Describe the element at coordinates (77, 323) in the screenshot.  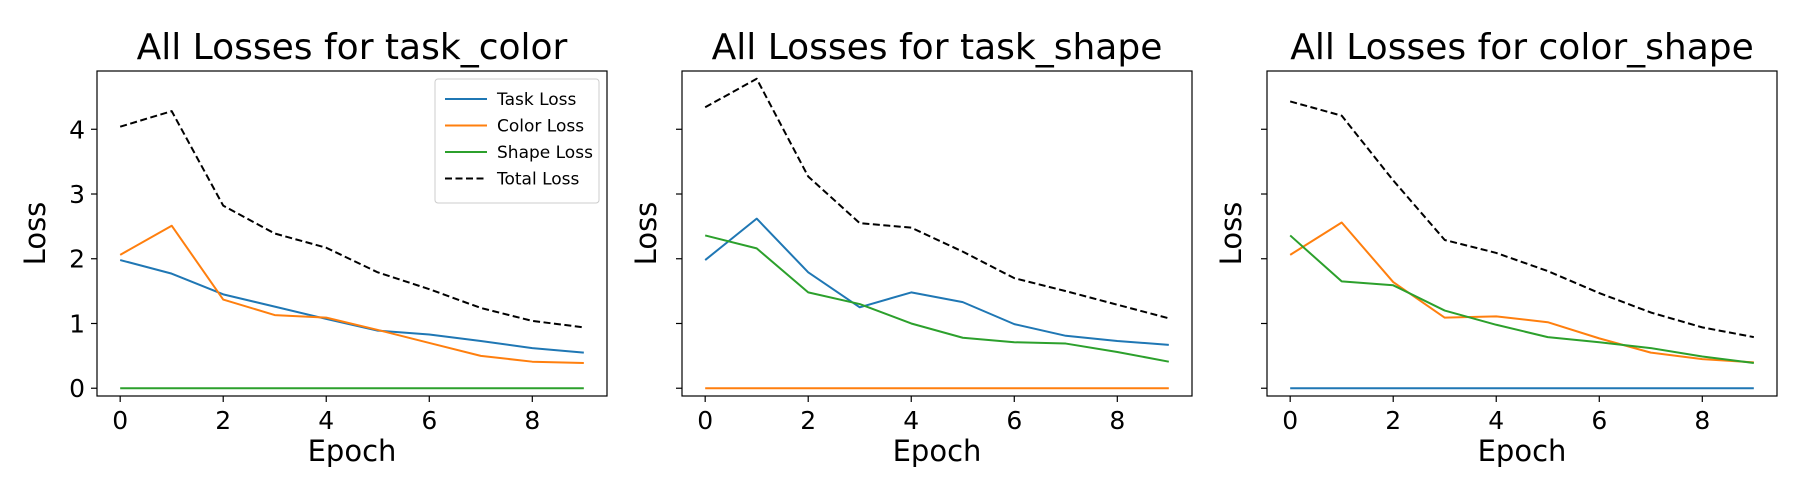
I see `y-tick-label: 1` at that location.